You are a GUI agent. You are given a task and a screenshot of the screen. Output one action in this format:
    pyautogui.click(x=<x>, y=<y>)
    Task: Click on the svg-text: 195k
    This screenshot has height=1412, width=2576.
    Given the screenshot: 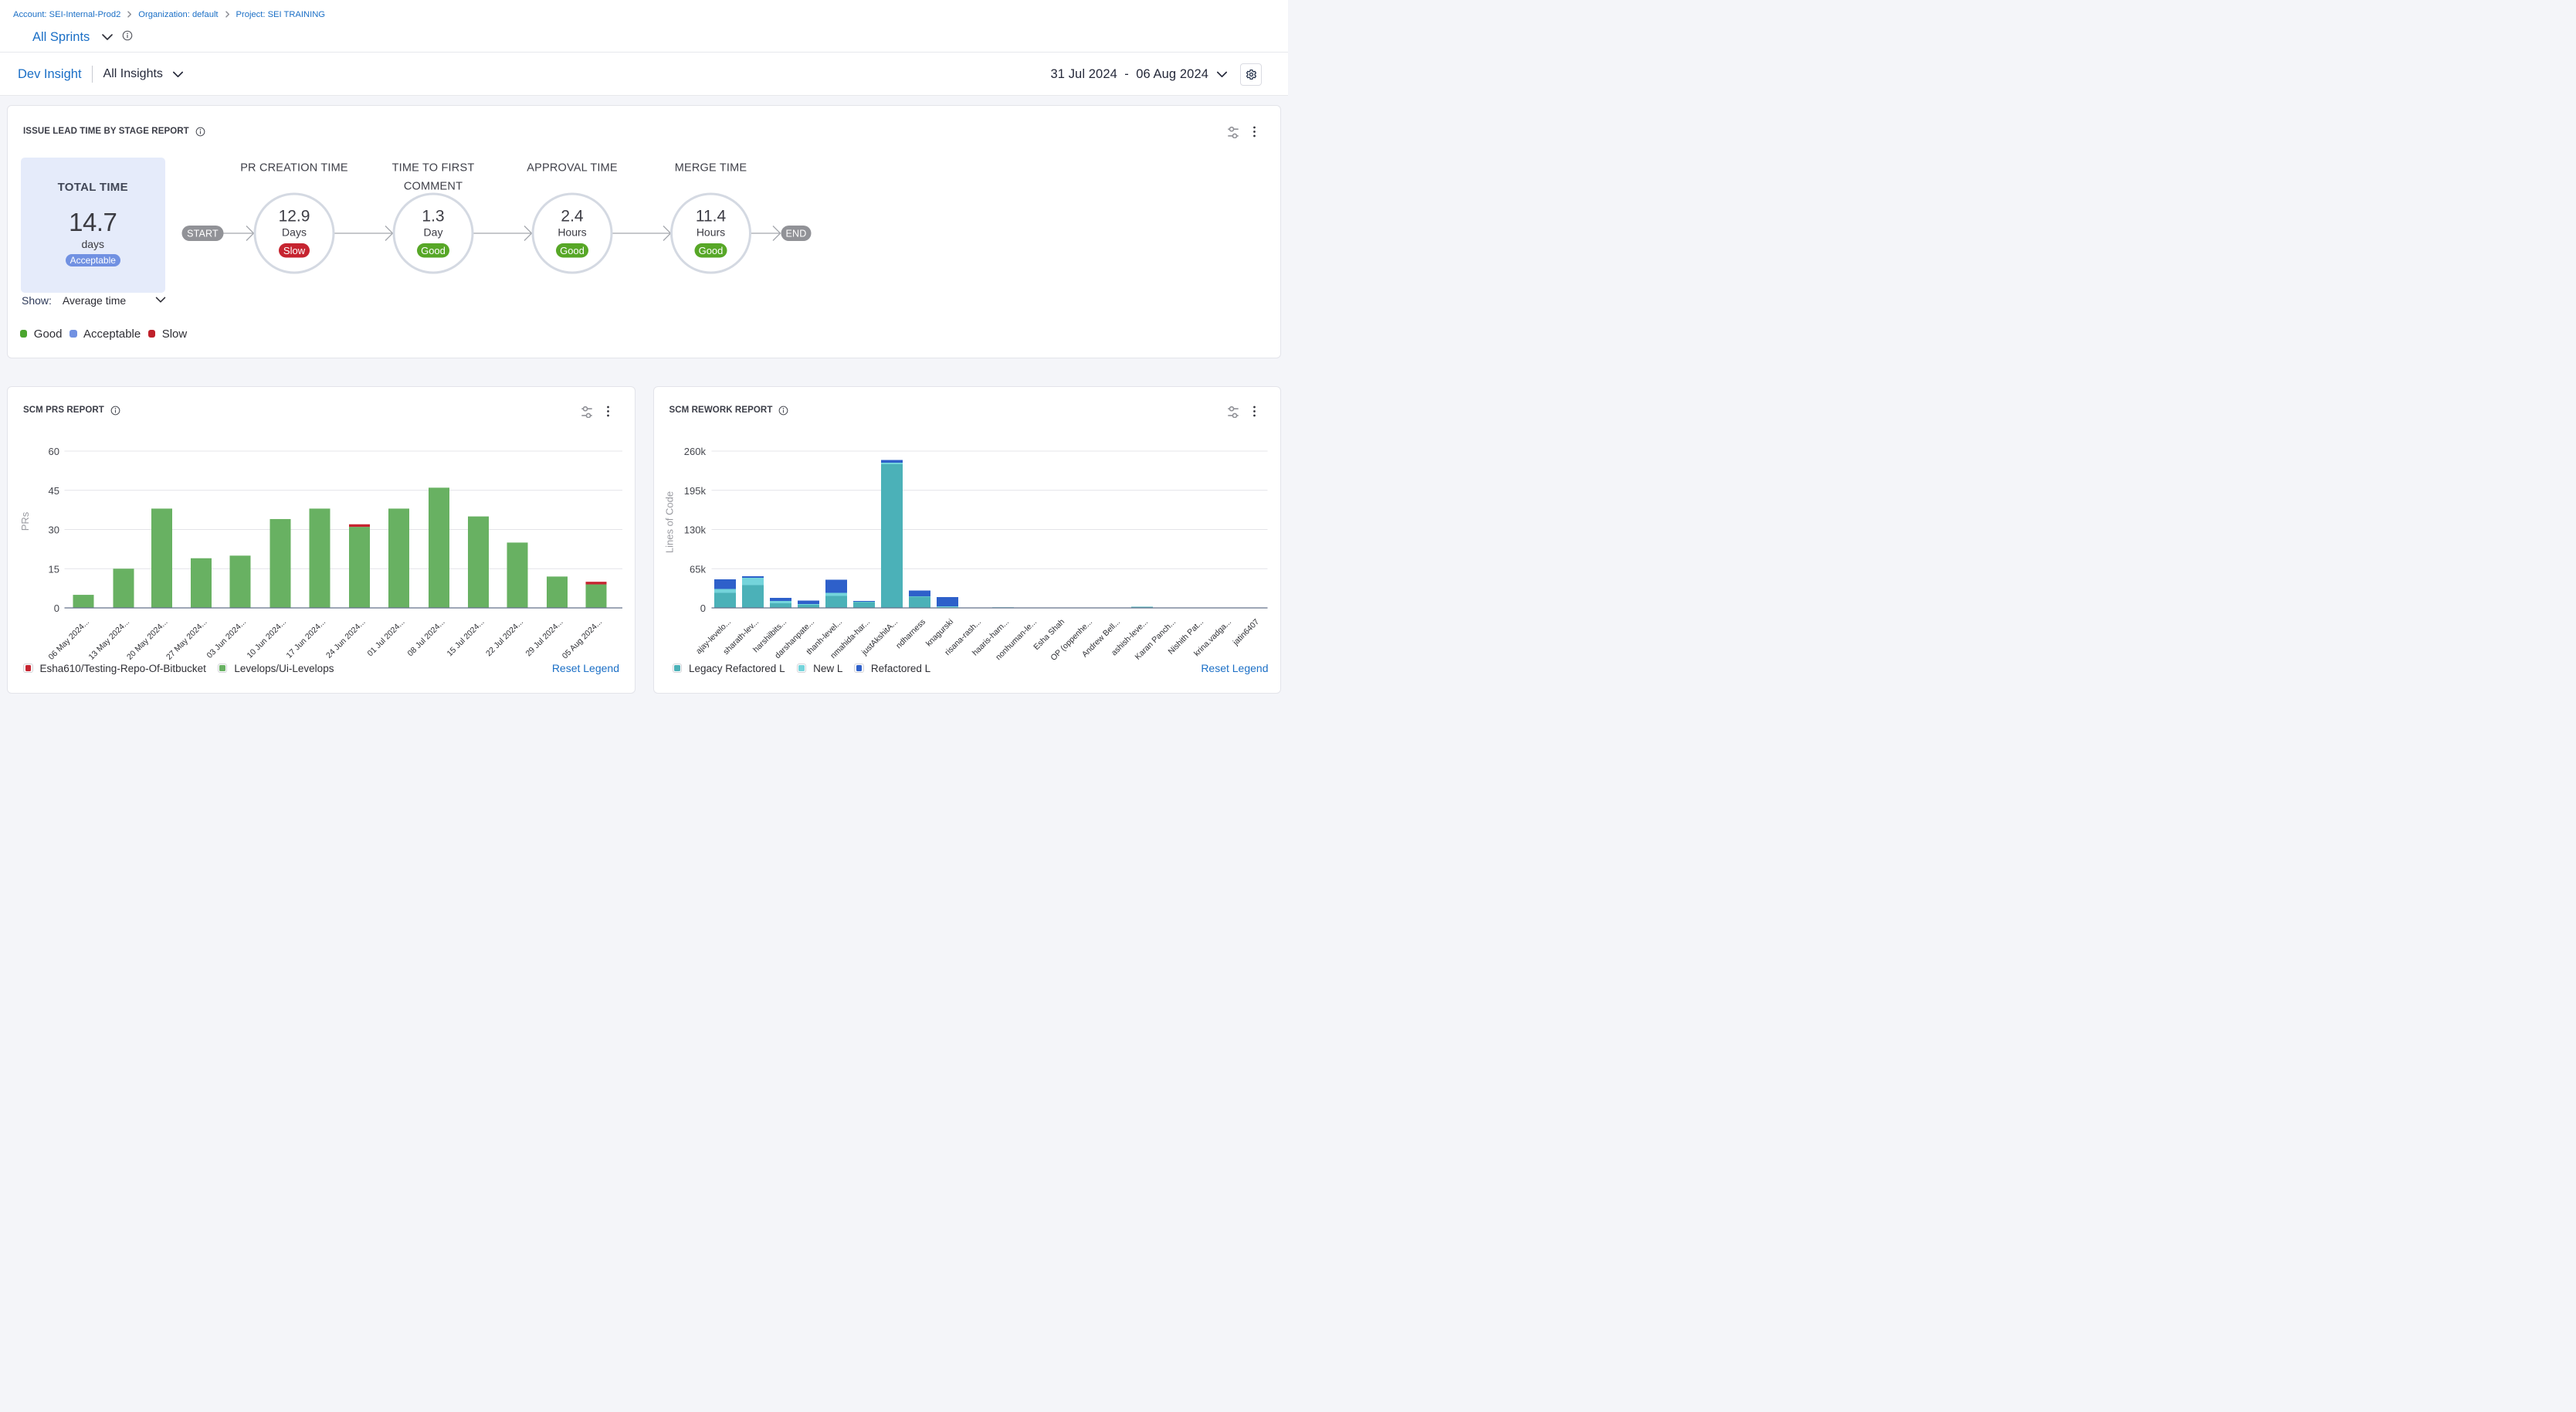 What is the action you would take?
    pyautogui.click(x=694, y=491)
    